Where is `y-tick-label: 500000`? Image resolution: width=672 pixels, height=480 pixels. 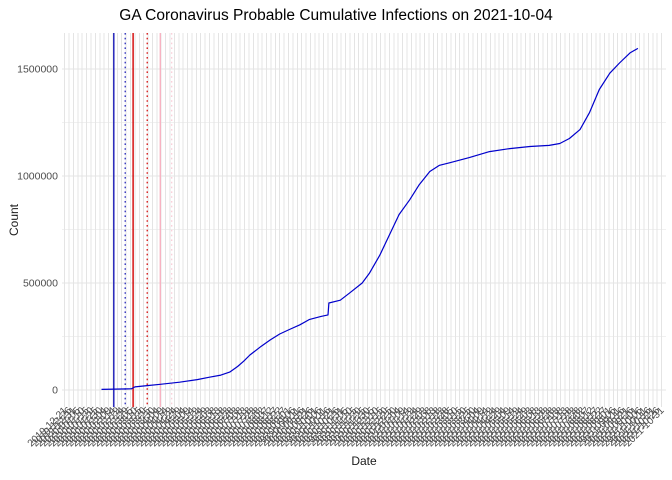 y-tick-label: 500000 is located at coordinates (40, 284).